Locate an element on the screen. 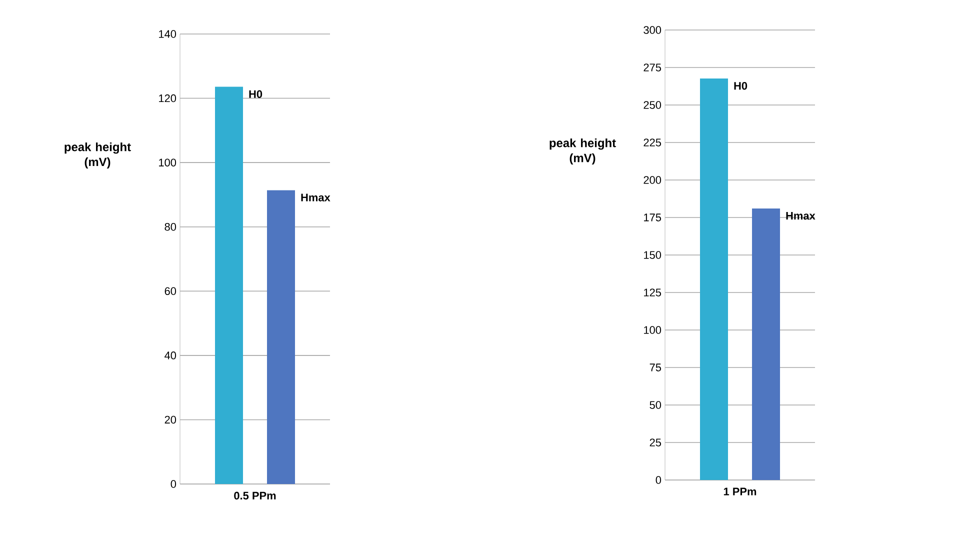  y-tick-label: 50 is located at coordinates (656, 405).